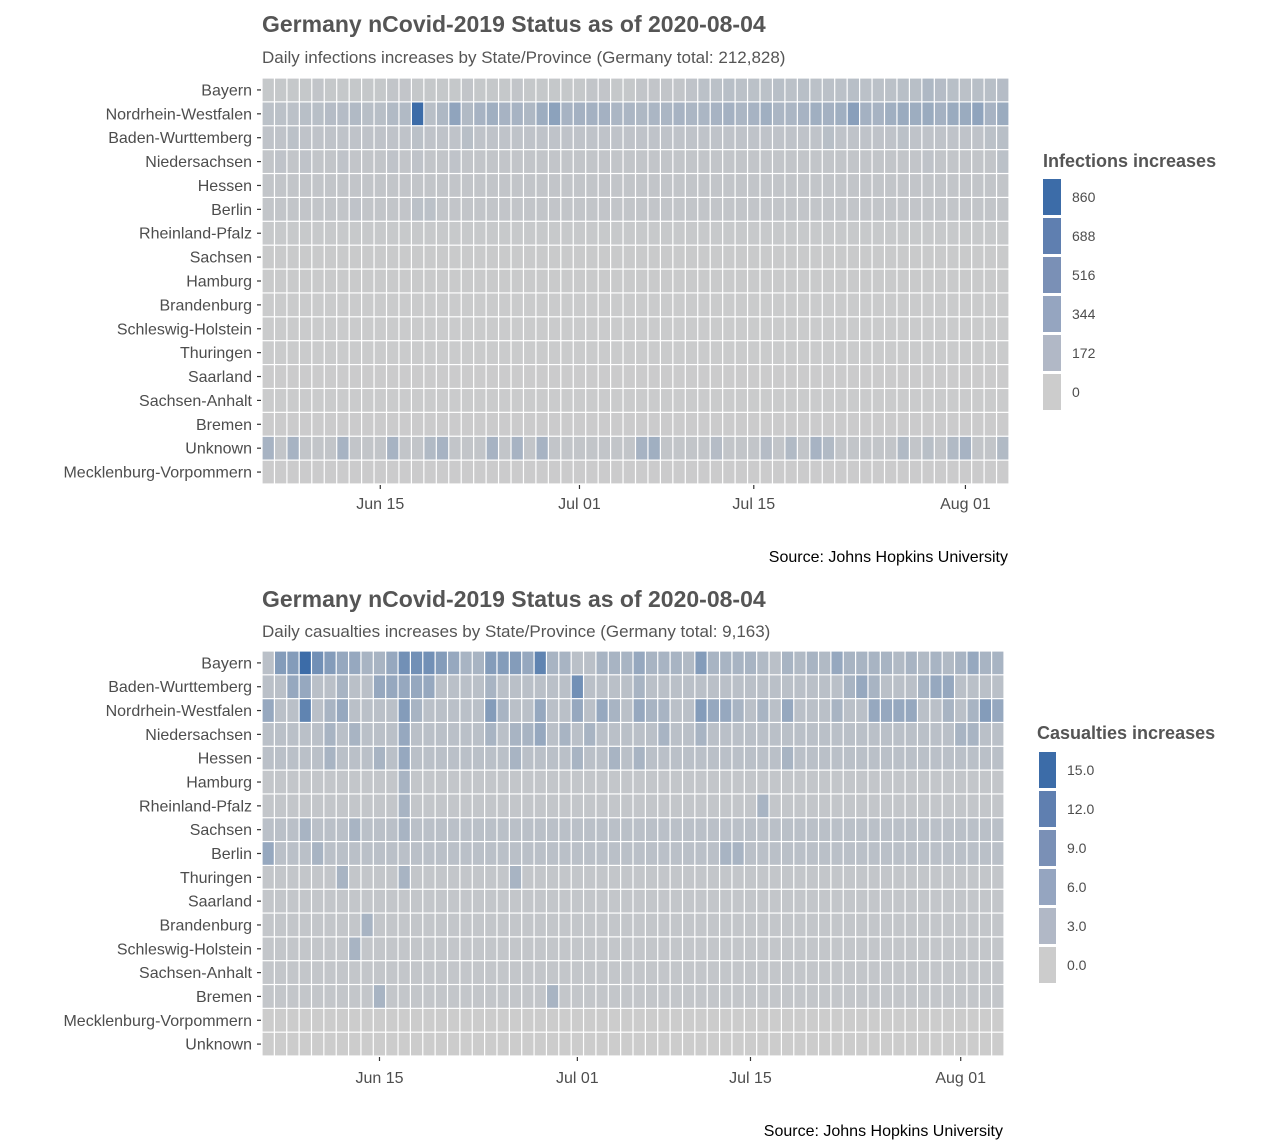 This screenshot has height=1147, width=1272. I want to click on y-tick-label: Bayern, so click(226, 663).